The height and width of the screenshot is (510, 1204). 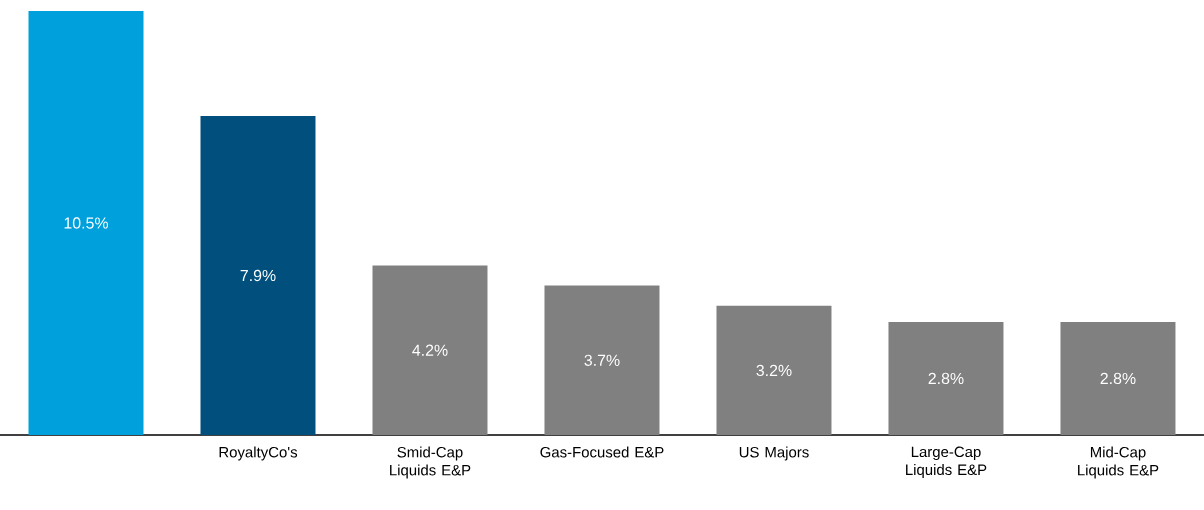 What do you see at coordinates (1118, 462) in the screenshot?
I see `x-tick-label: Mid-Cap Liquids E&P` at bounding box center [1118, 462].